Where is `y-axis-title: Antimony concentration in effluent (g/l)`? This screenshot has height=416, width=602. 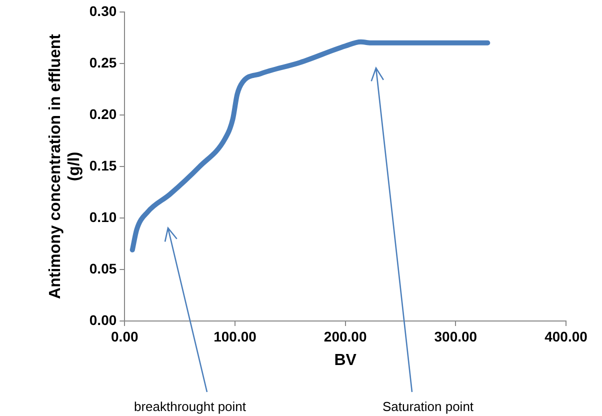
y-axis-title: Antimony concentration in effluent (g/l) is located at coordinates (65, 166).